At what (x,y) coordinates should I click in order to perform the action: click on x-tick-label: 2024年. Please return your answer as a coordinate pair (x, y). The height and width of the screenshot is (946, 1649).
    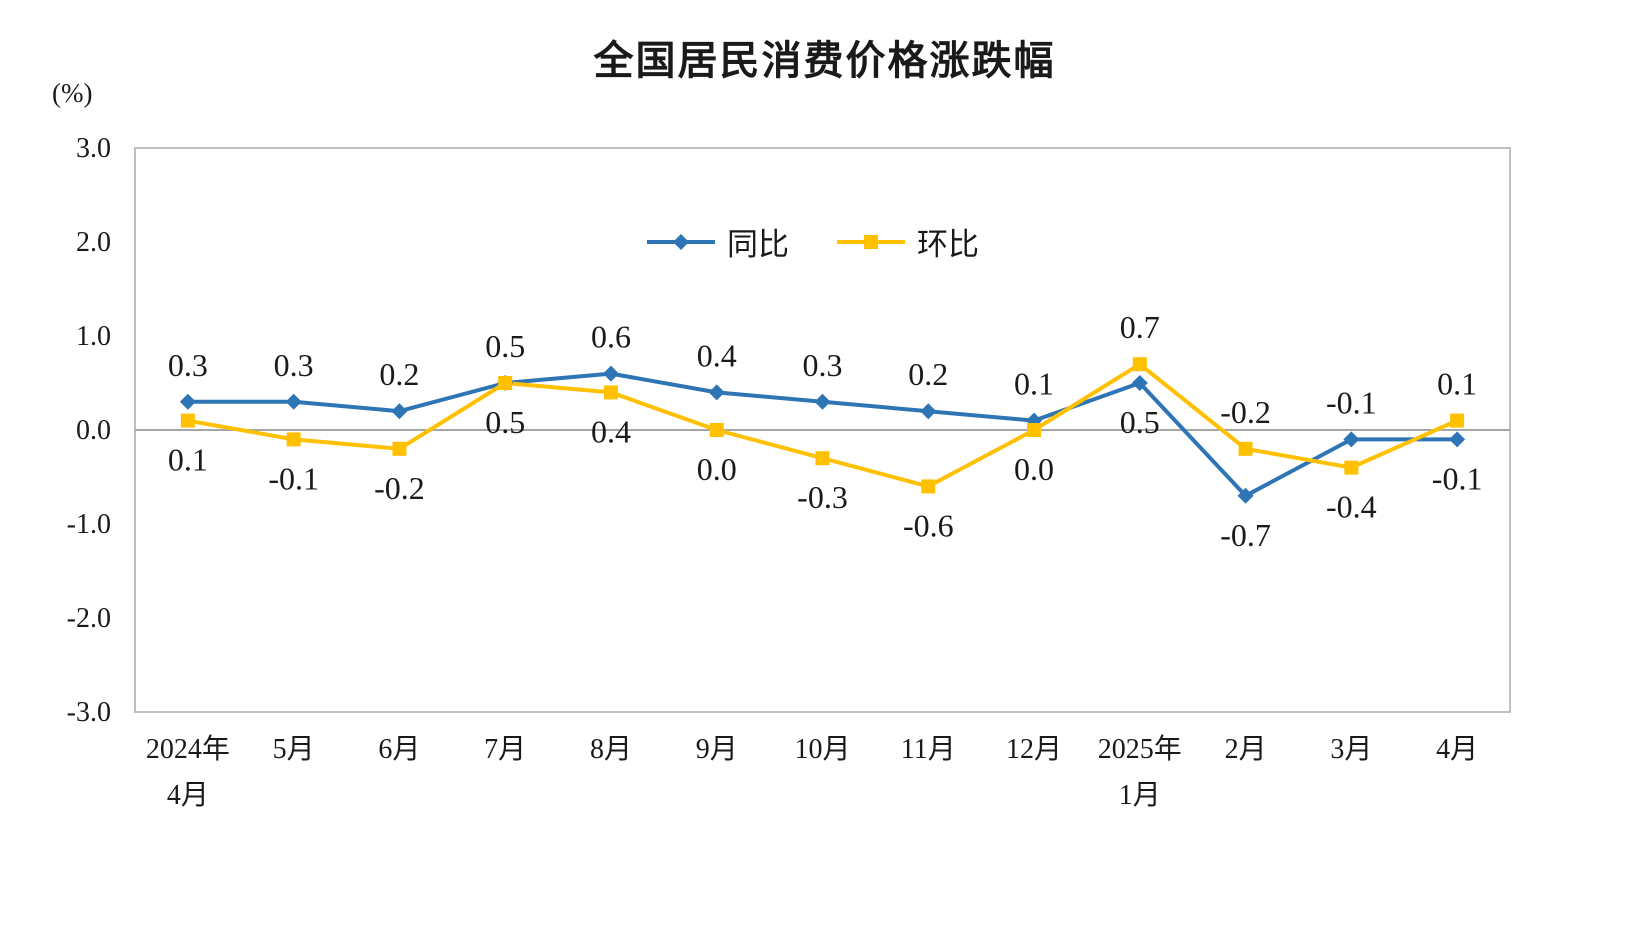
    Looking at the image, I should click on (188, 749).